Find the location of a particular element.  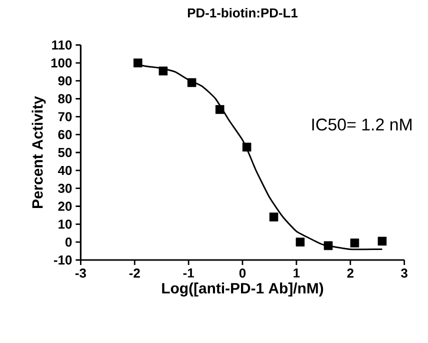

y-tick-label: 70 is located at coordinates (65, 117).